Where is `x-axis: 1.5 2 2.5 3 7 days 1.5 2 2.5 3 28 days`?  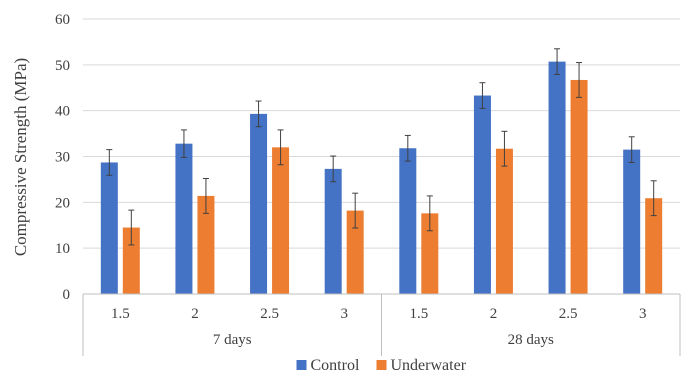
x-axis: 1.5 2 2.5 3 7 days 1.5 2 2.5 3 28 days is located at coordinates (381, 324).